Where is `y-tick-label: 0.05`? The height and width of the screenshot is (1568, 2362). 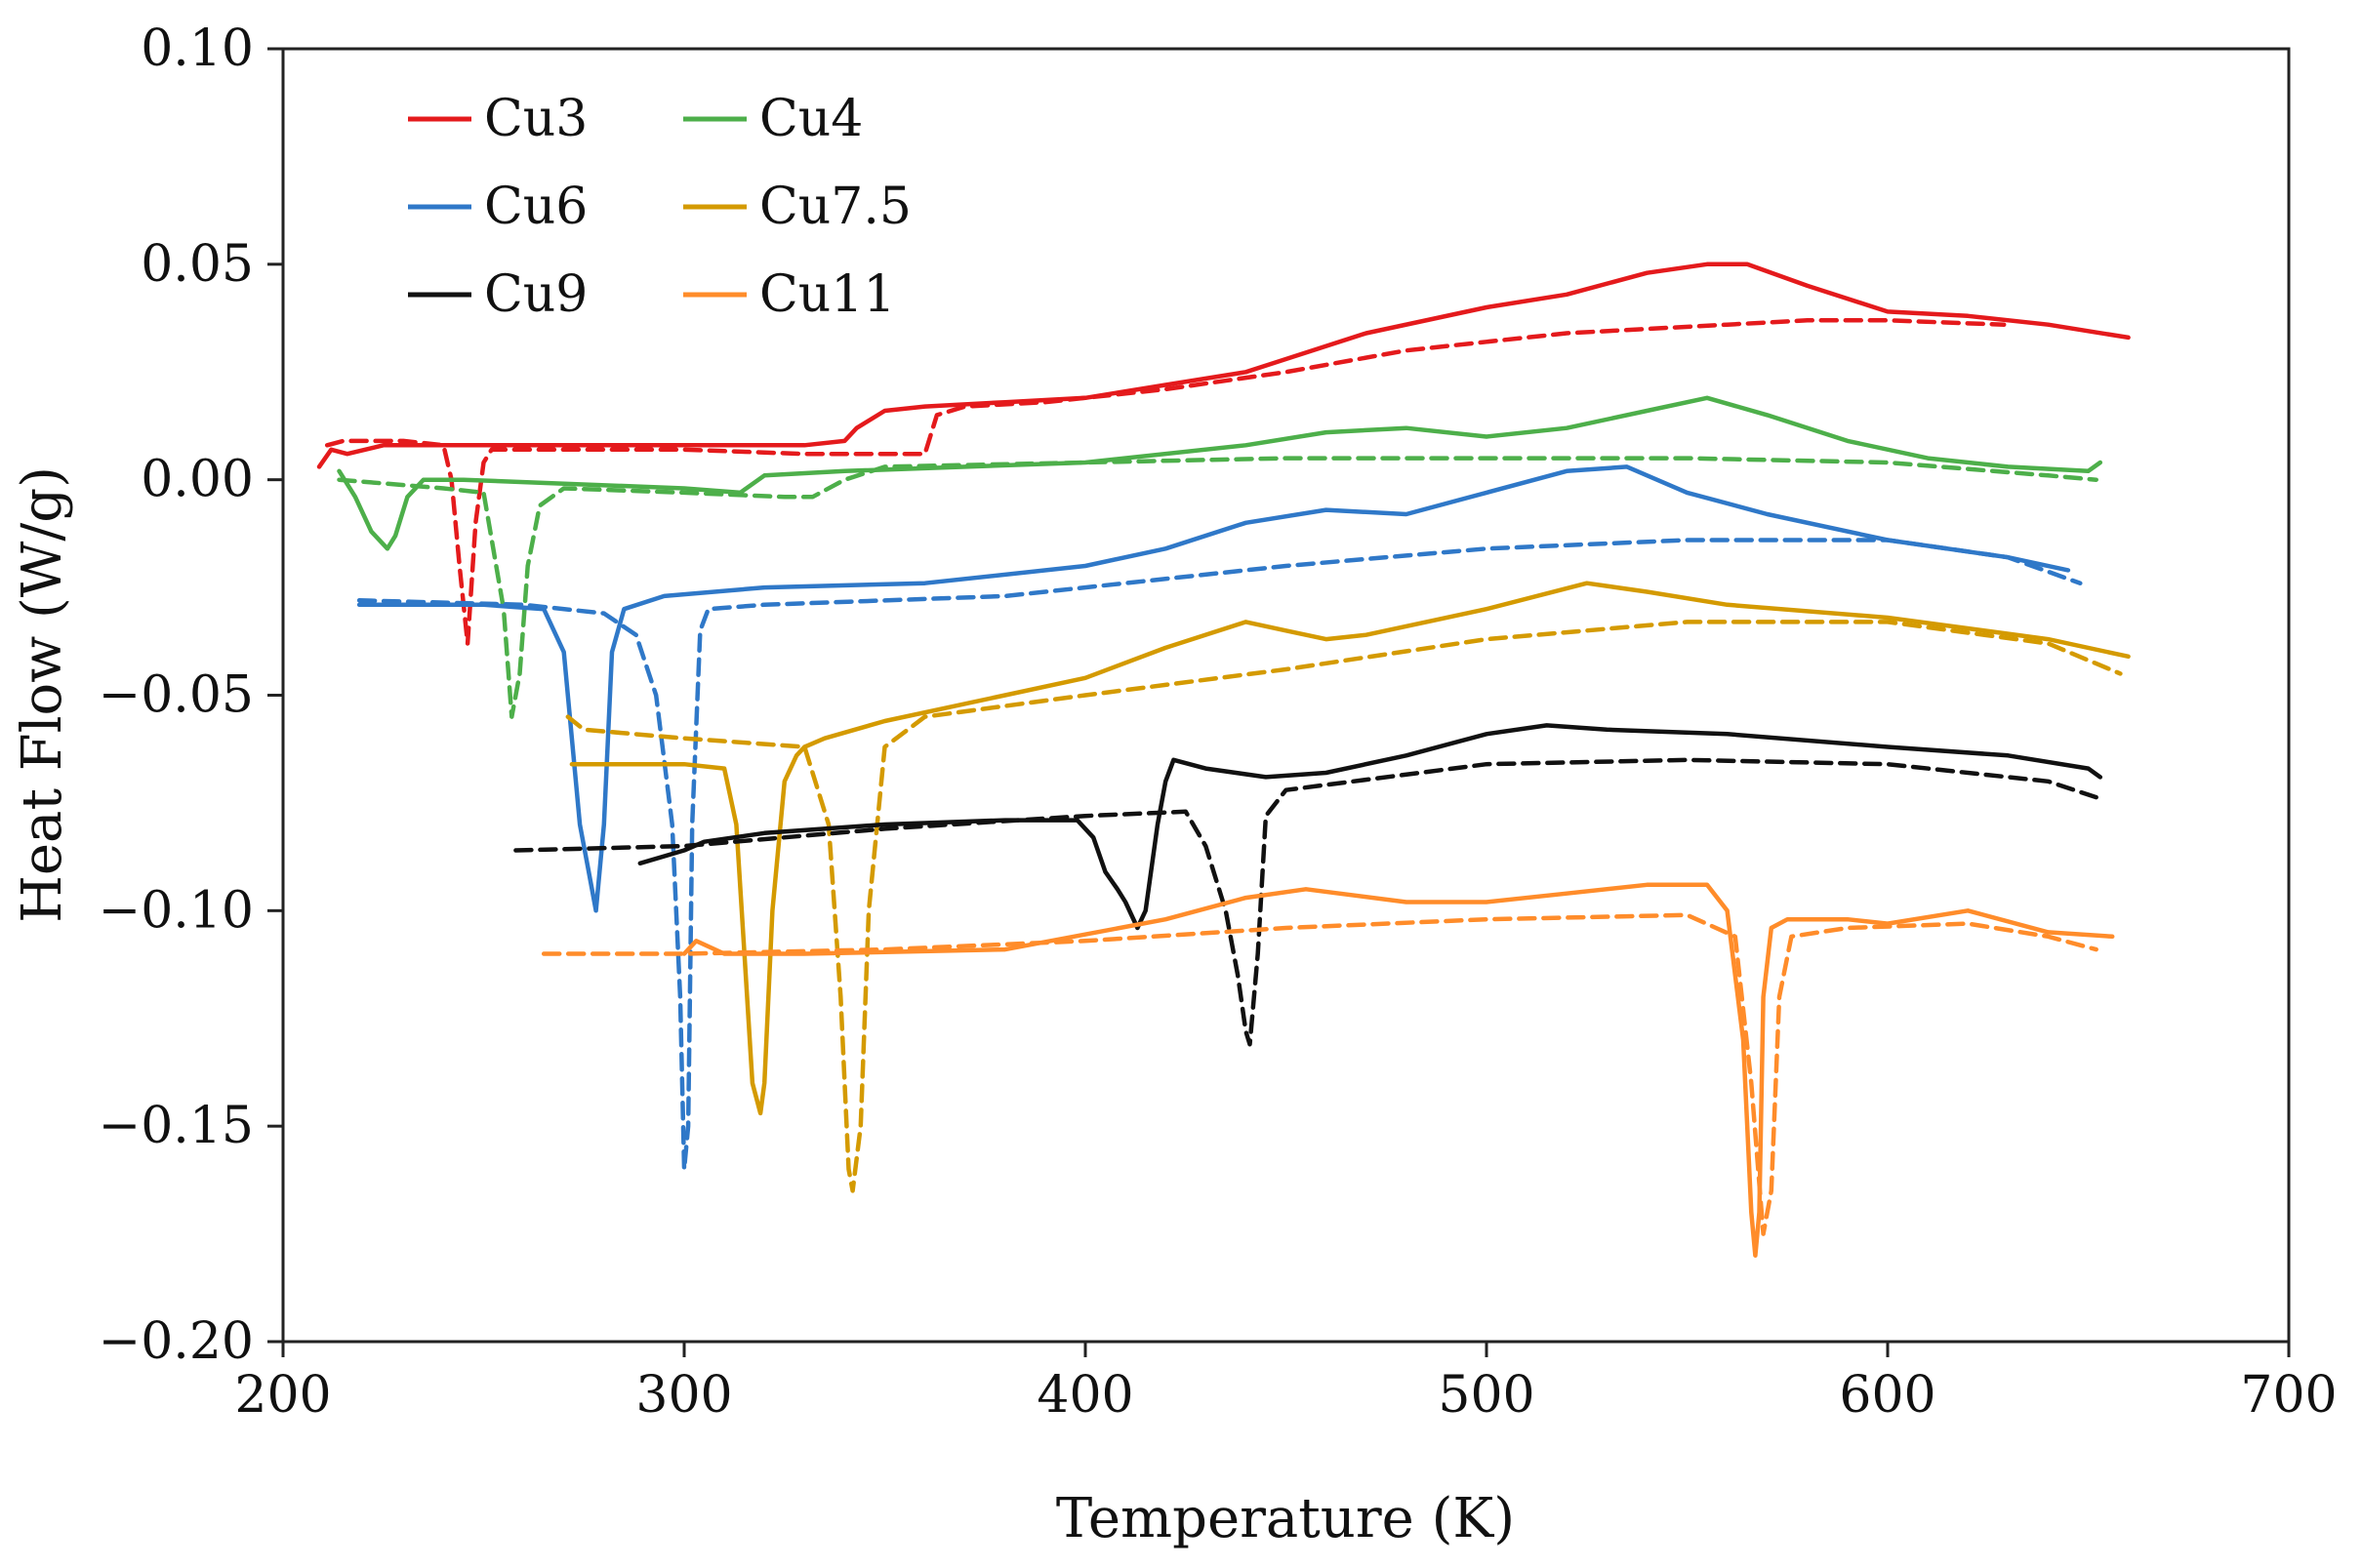 y-tick-label: 0.05 is located at coordinates (197, 264).